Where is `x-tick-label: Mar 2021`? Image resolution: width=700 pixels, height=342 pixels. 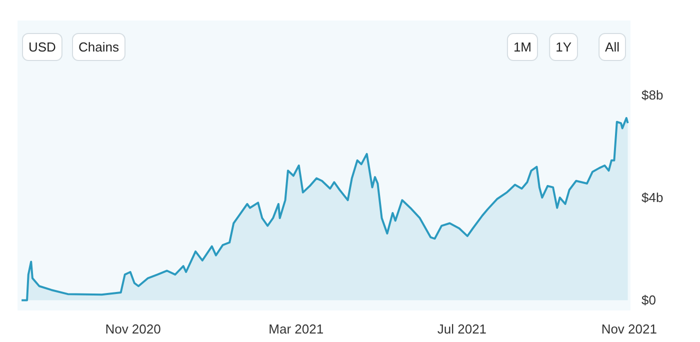
x-tick-label: Mar 2021 is located at coordinates (296, 329).